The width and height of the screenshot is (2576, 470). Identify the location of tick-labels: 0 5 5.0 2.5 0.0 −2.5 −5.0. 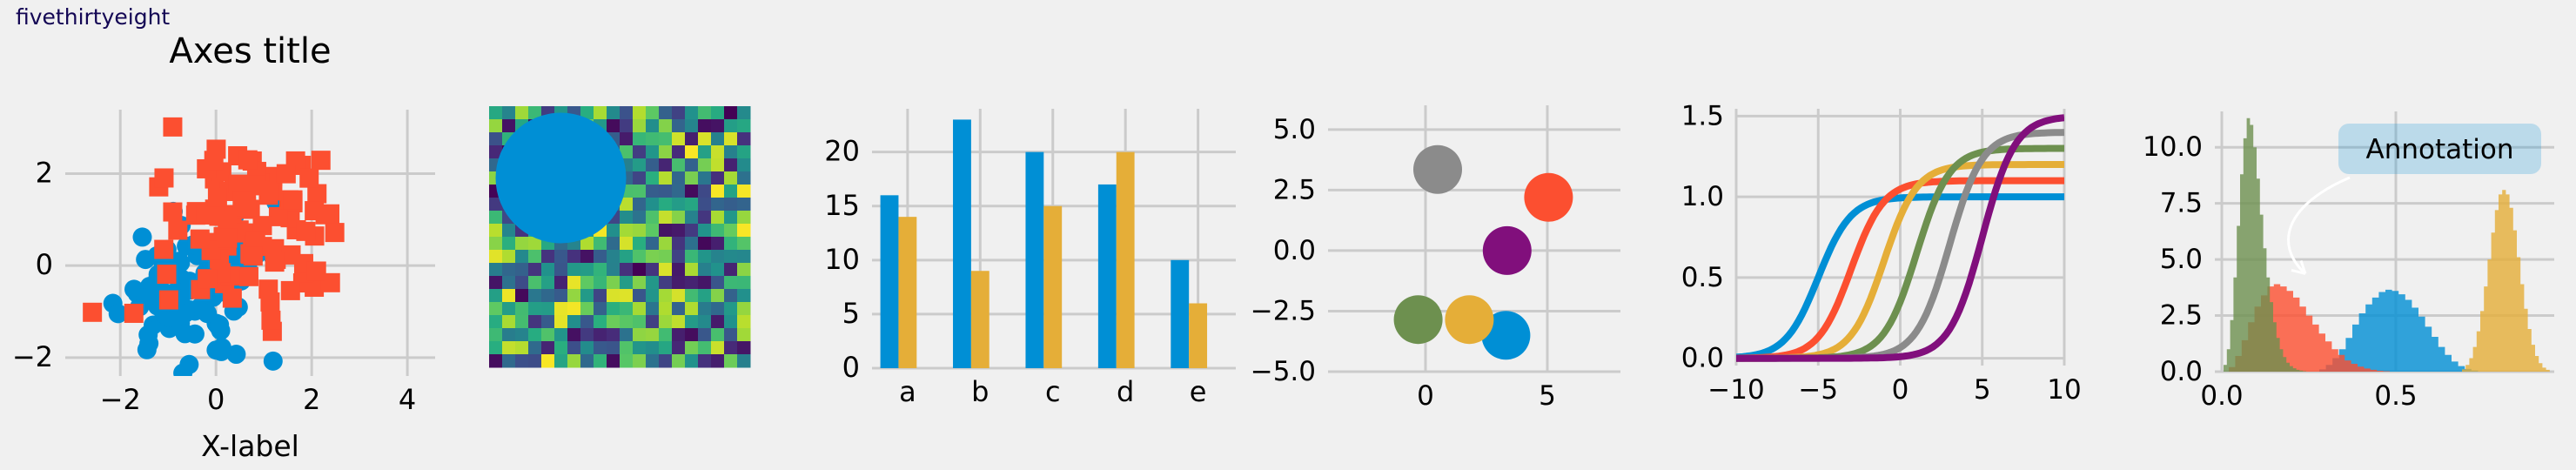
(1404, 263).